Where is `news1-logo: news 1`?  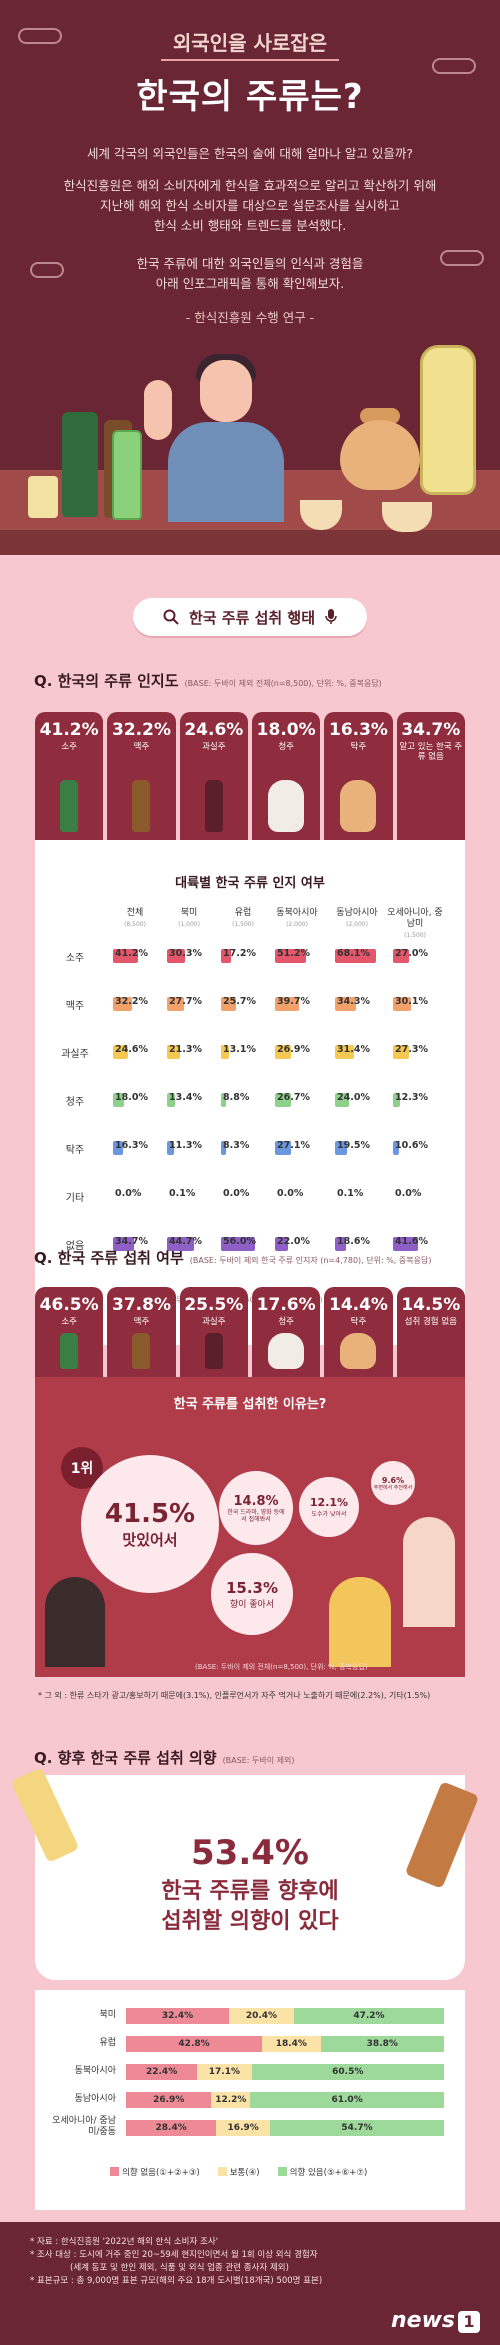 news1-logo: news 1 is located at coordinates (435, 2321).